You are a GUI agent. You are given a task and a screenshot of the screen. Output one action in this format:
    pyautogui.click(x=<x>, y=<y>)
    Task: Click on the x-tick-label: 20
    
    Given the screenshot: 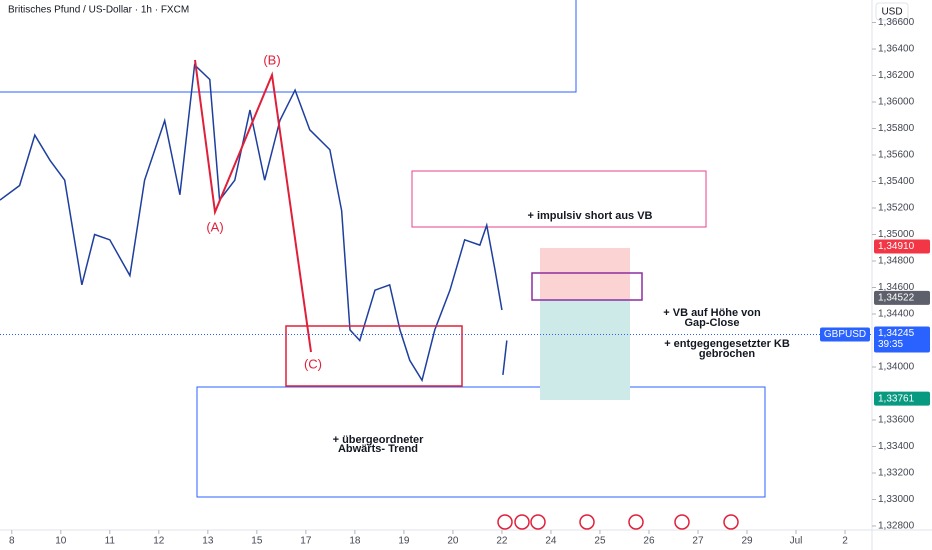 What is the action you would take?
    pyautogui.click(x=453, y=541)
    